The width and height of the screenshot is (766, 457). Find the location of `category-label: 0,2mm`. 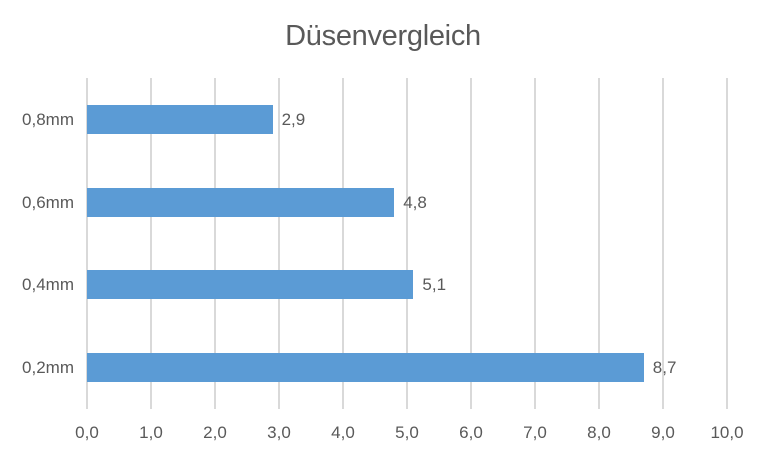

category-label: 0,2mm is located at coordinates (48, 368).